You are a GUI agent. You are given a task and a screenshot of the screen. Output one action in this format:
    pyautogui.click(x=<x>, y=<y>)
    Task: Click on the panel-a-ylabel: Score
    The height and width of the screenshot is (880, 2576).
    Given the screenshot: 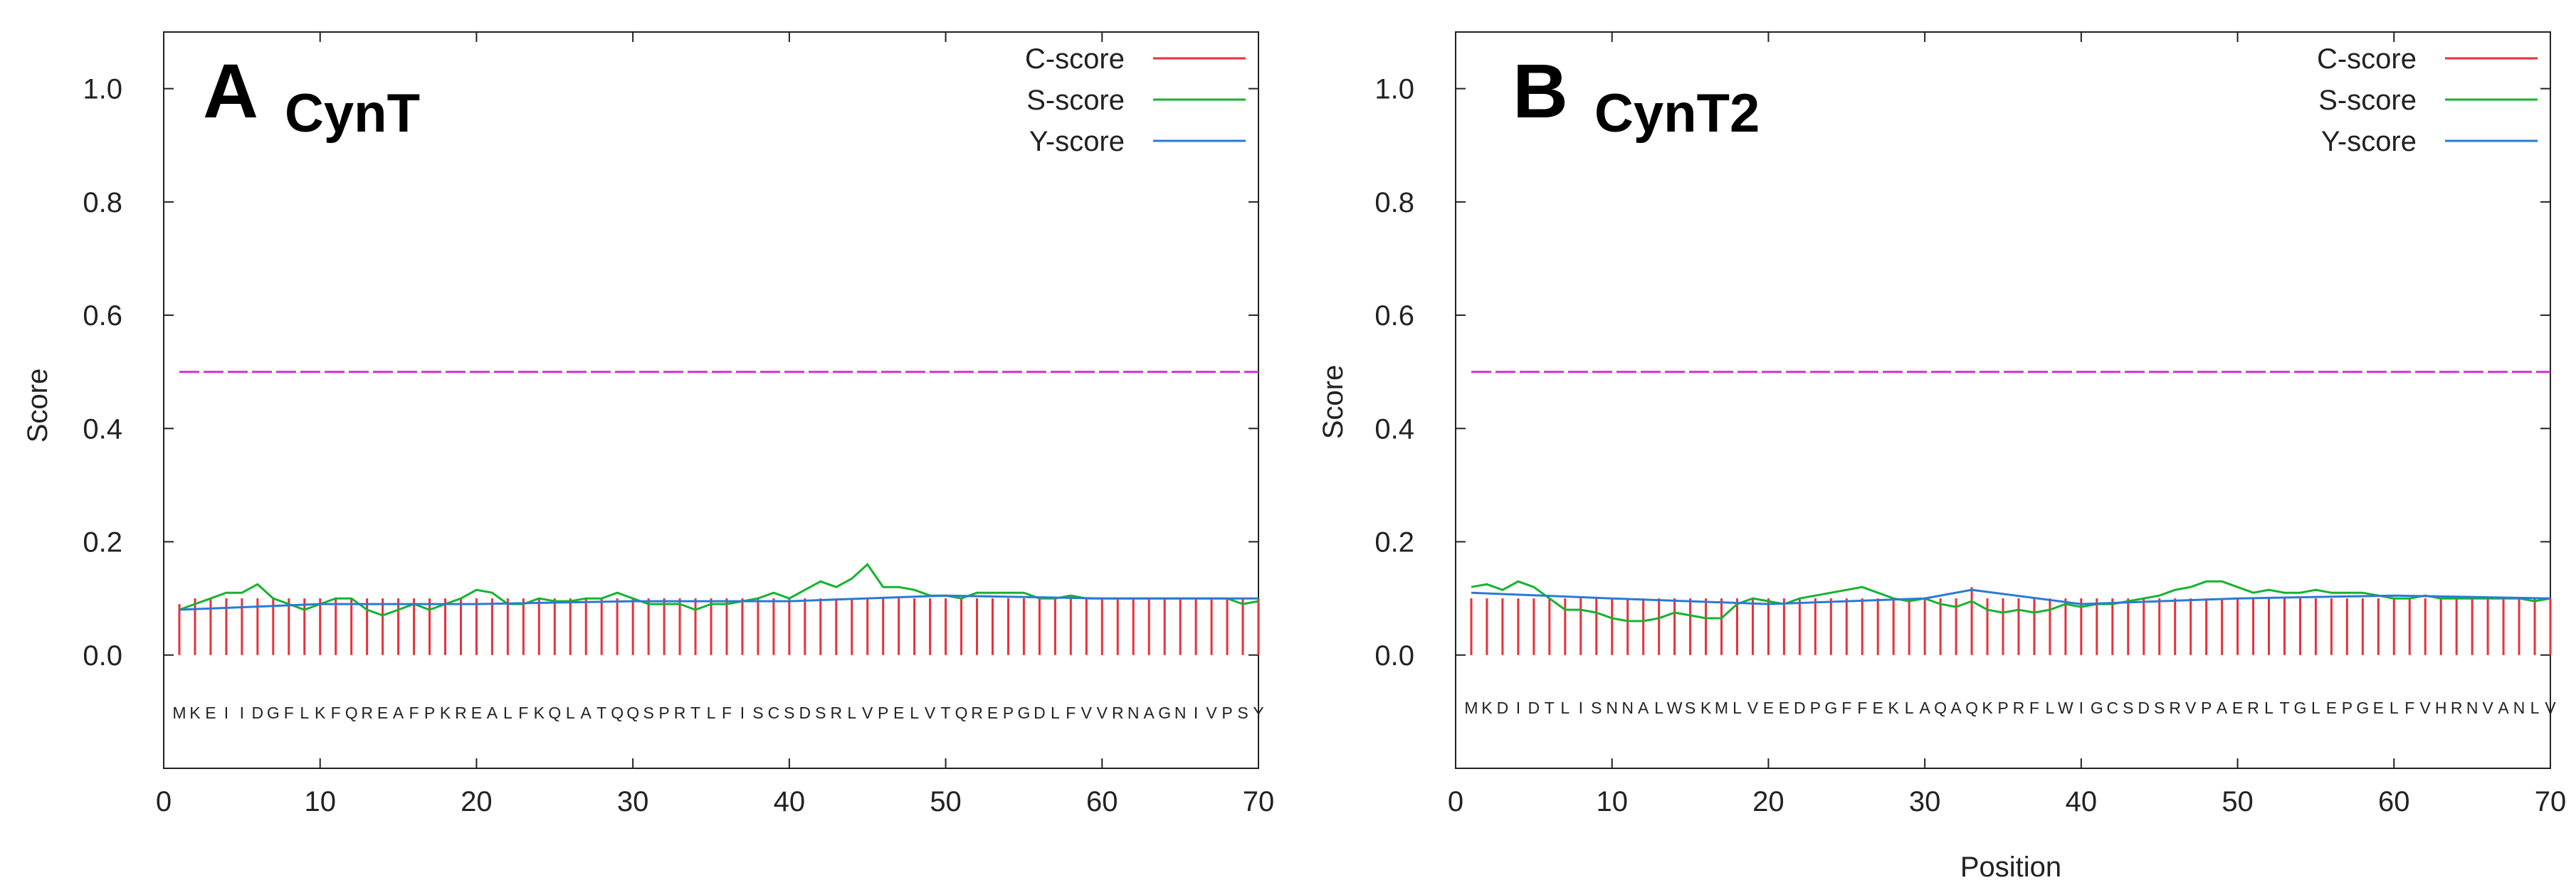 What is the action you would take?
    pyautogui.click(x=38, y=406)
    